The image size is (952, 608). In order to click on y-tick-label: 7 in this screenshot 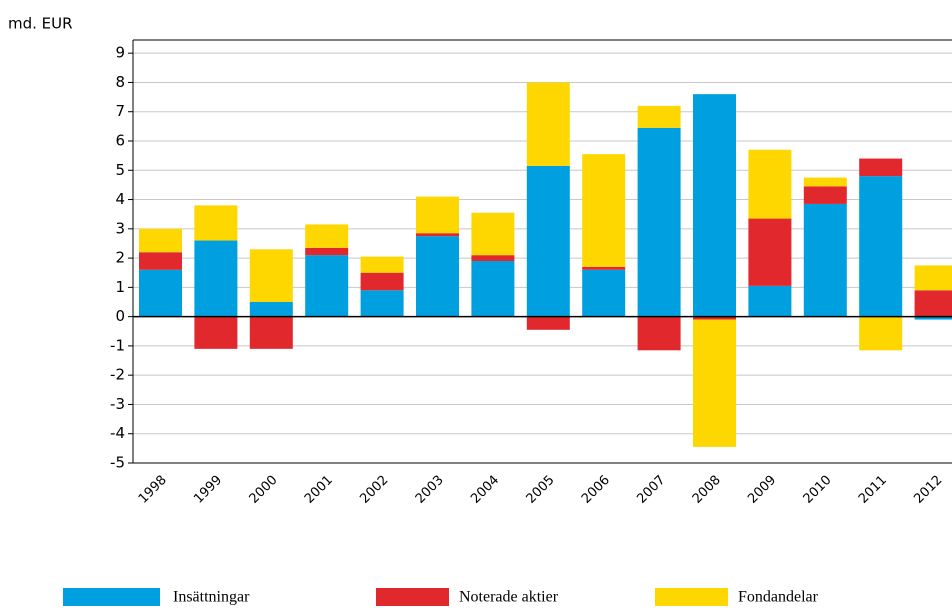, I will do `click(120, 111)`.